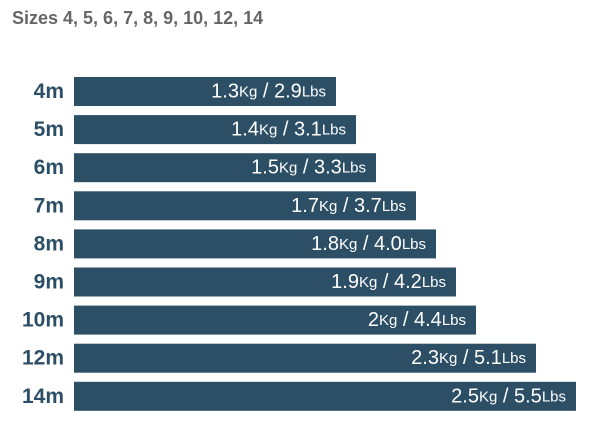  I want to click on category-label: 5m, so click(49, 129).